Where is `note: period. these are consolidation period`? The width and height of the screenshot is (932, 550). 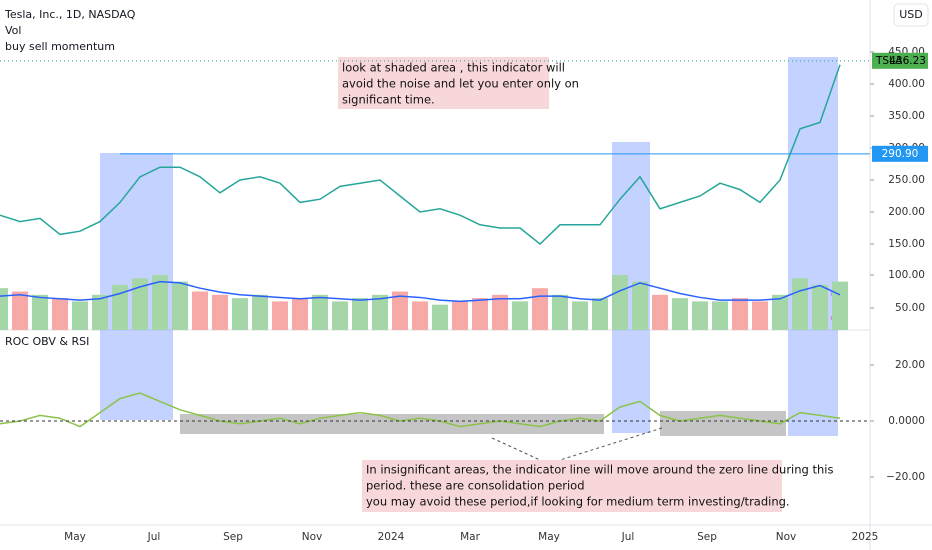
note: period. these are consolidation period is located at coordinates (475, 486).